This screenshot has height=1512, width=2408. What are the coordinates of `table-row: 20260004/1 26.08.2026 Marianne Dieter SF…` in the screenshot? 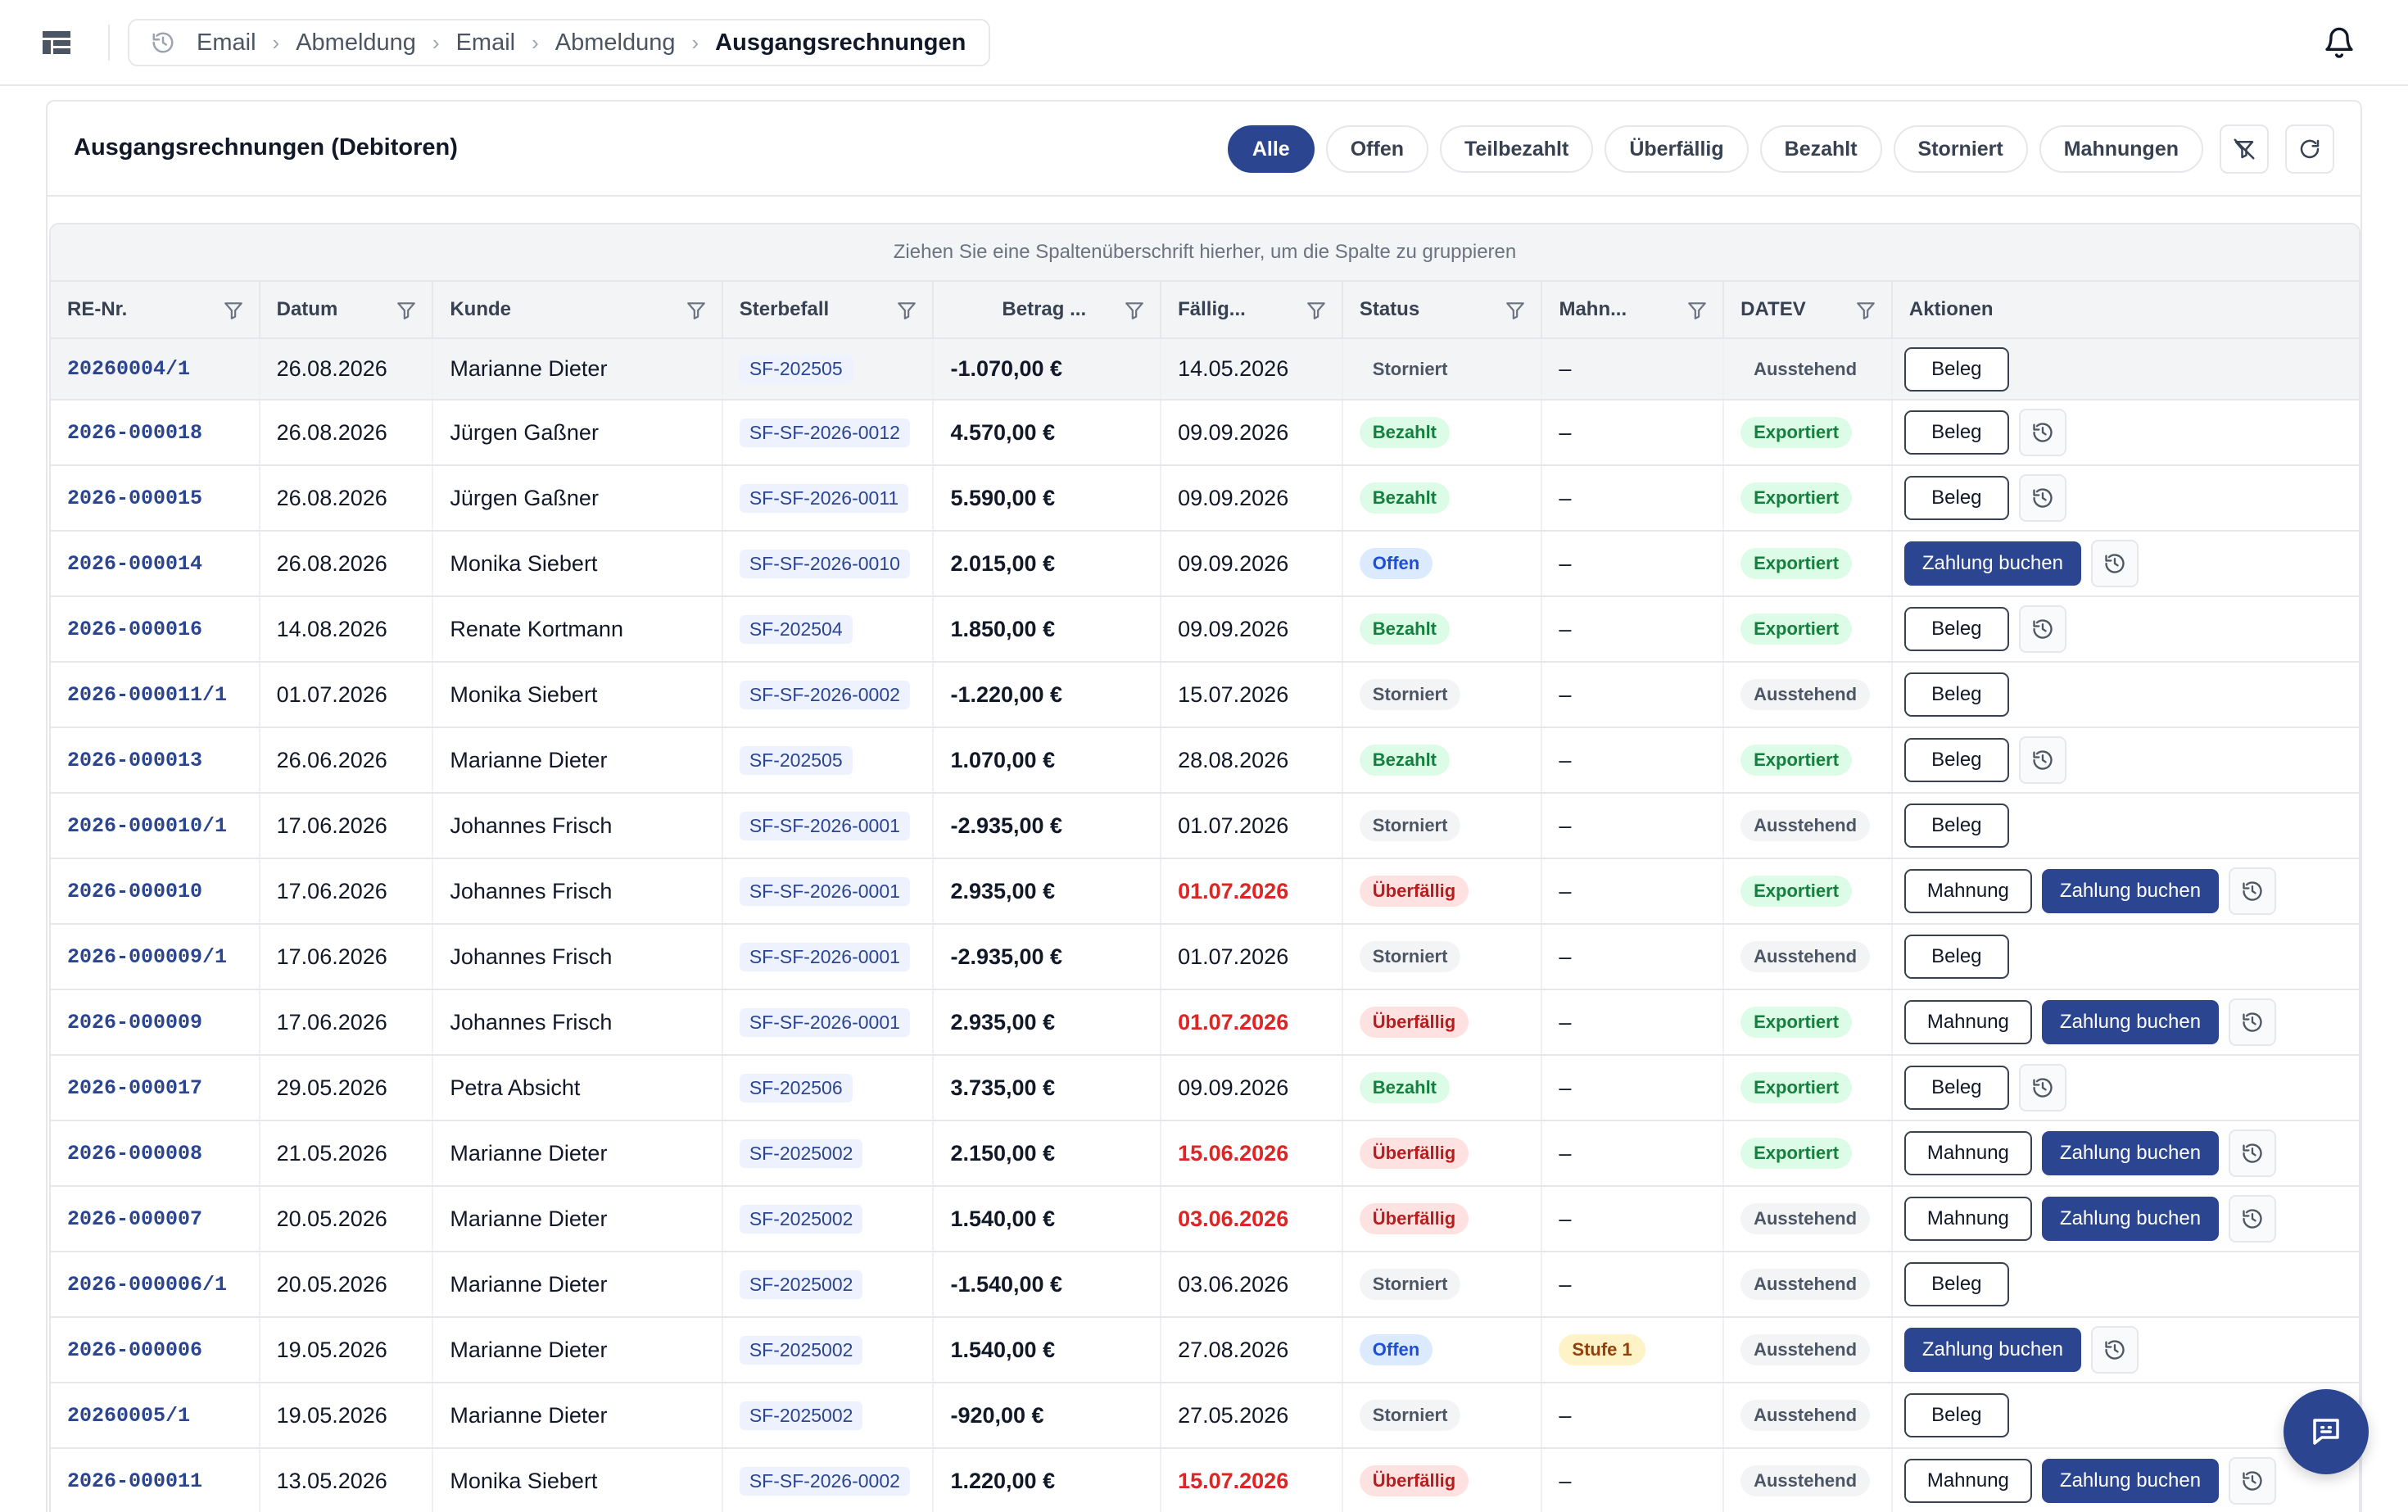 It's located at (1205, 370).